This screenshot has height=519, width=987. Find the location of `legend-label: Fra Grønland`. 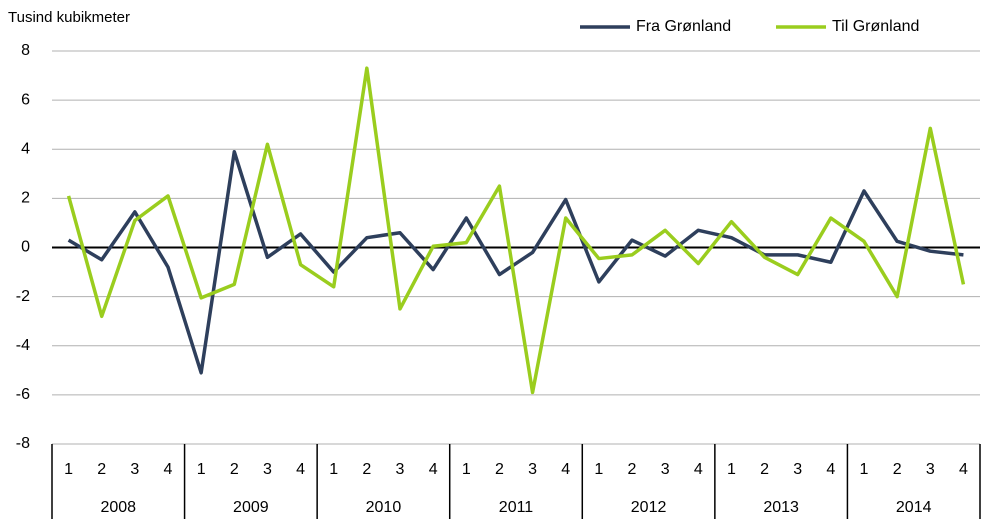

legend-label: Fra Grønland is located at coordinates (683, 26).